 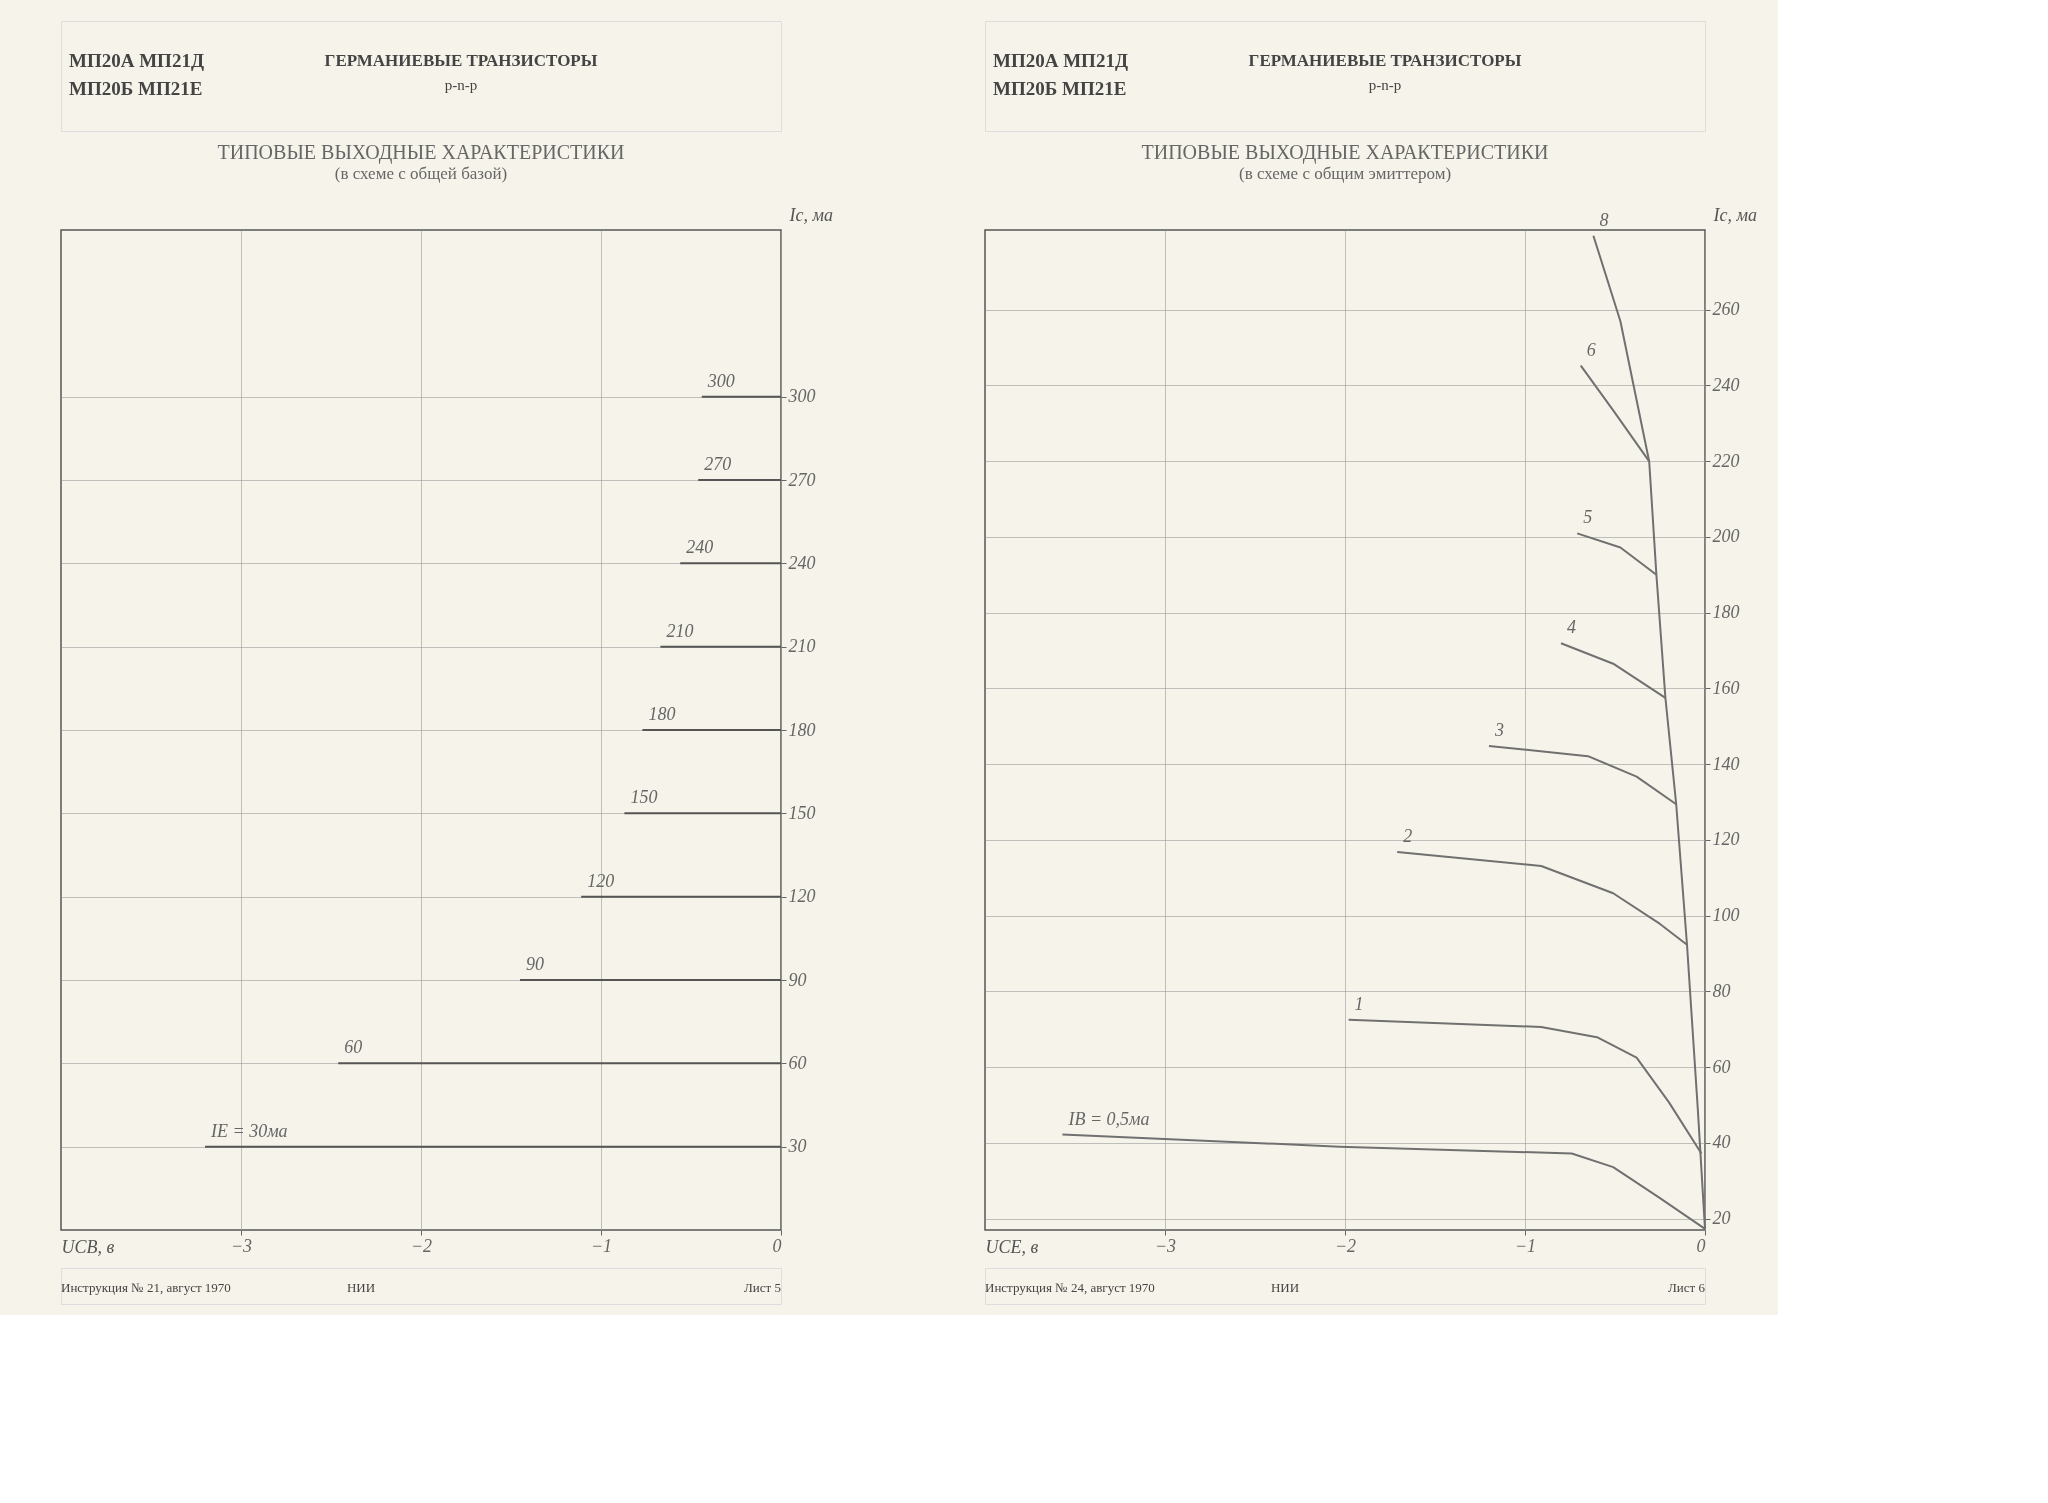 I want to click on series-label: 180, so click(x=662, y=714).